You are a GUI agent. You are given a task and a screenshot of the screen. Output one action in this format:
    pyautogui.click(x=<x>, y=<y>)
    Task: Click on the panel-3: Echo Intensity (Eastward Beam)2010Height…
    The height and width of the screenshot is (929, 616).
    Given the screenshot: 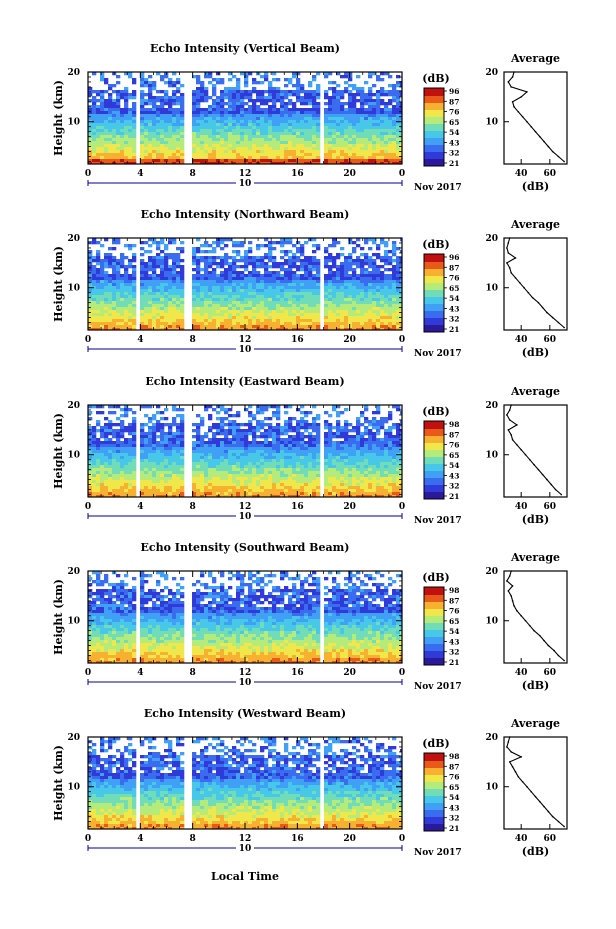 What is the action you would take?
    pyautogui.click(x=310, y=450)
    